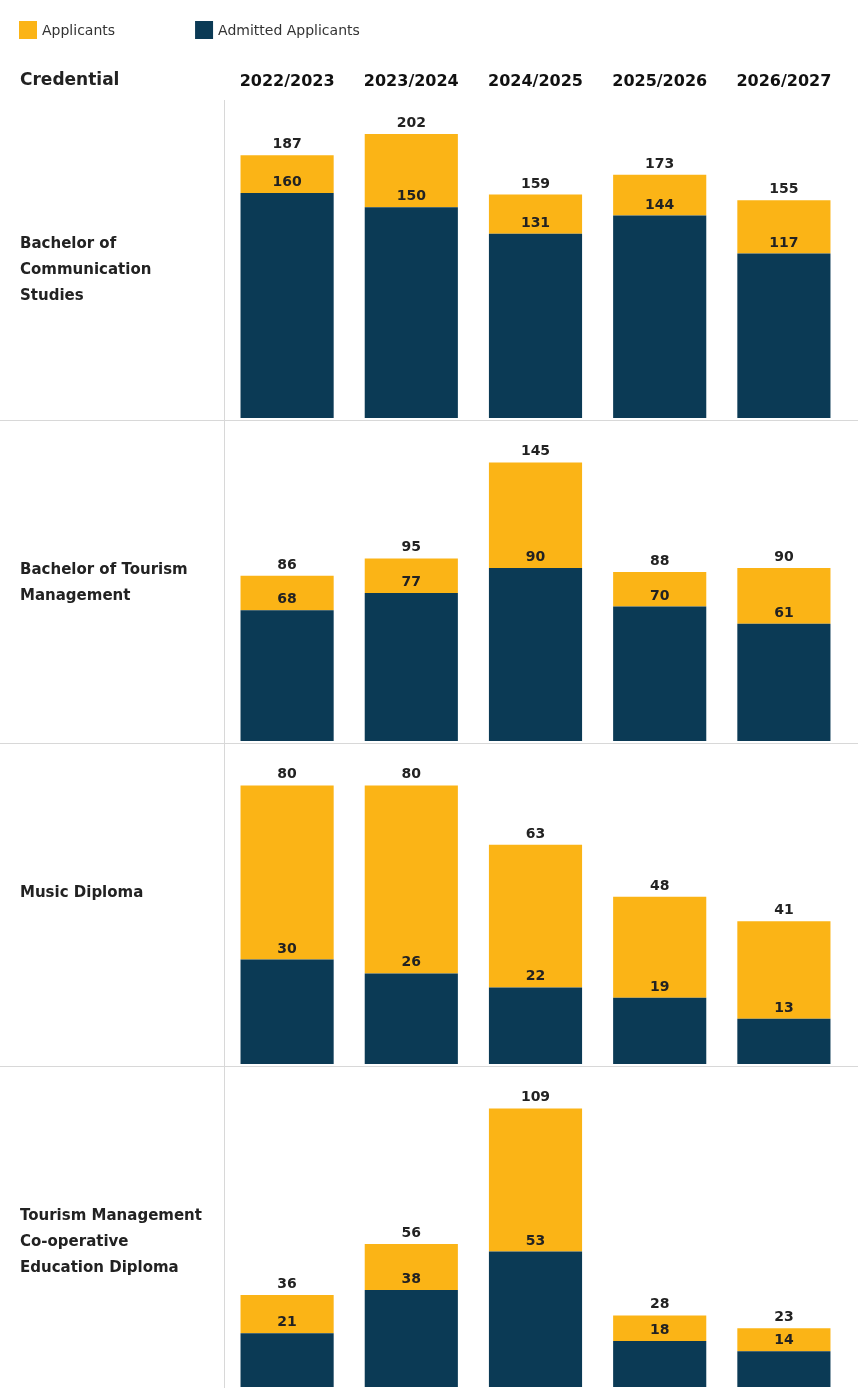 This screenshot has height=1388, width=858. I want to click on total-label: 109, so click(535, 1096).